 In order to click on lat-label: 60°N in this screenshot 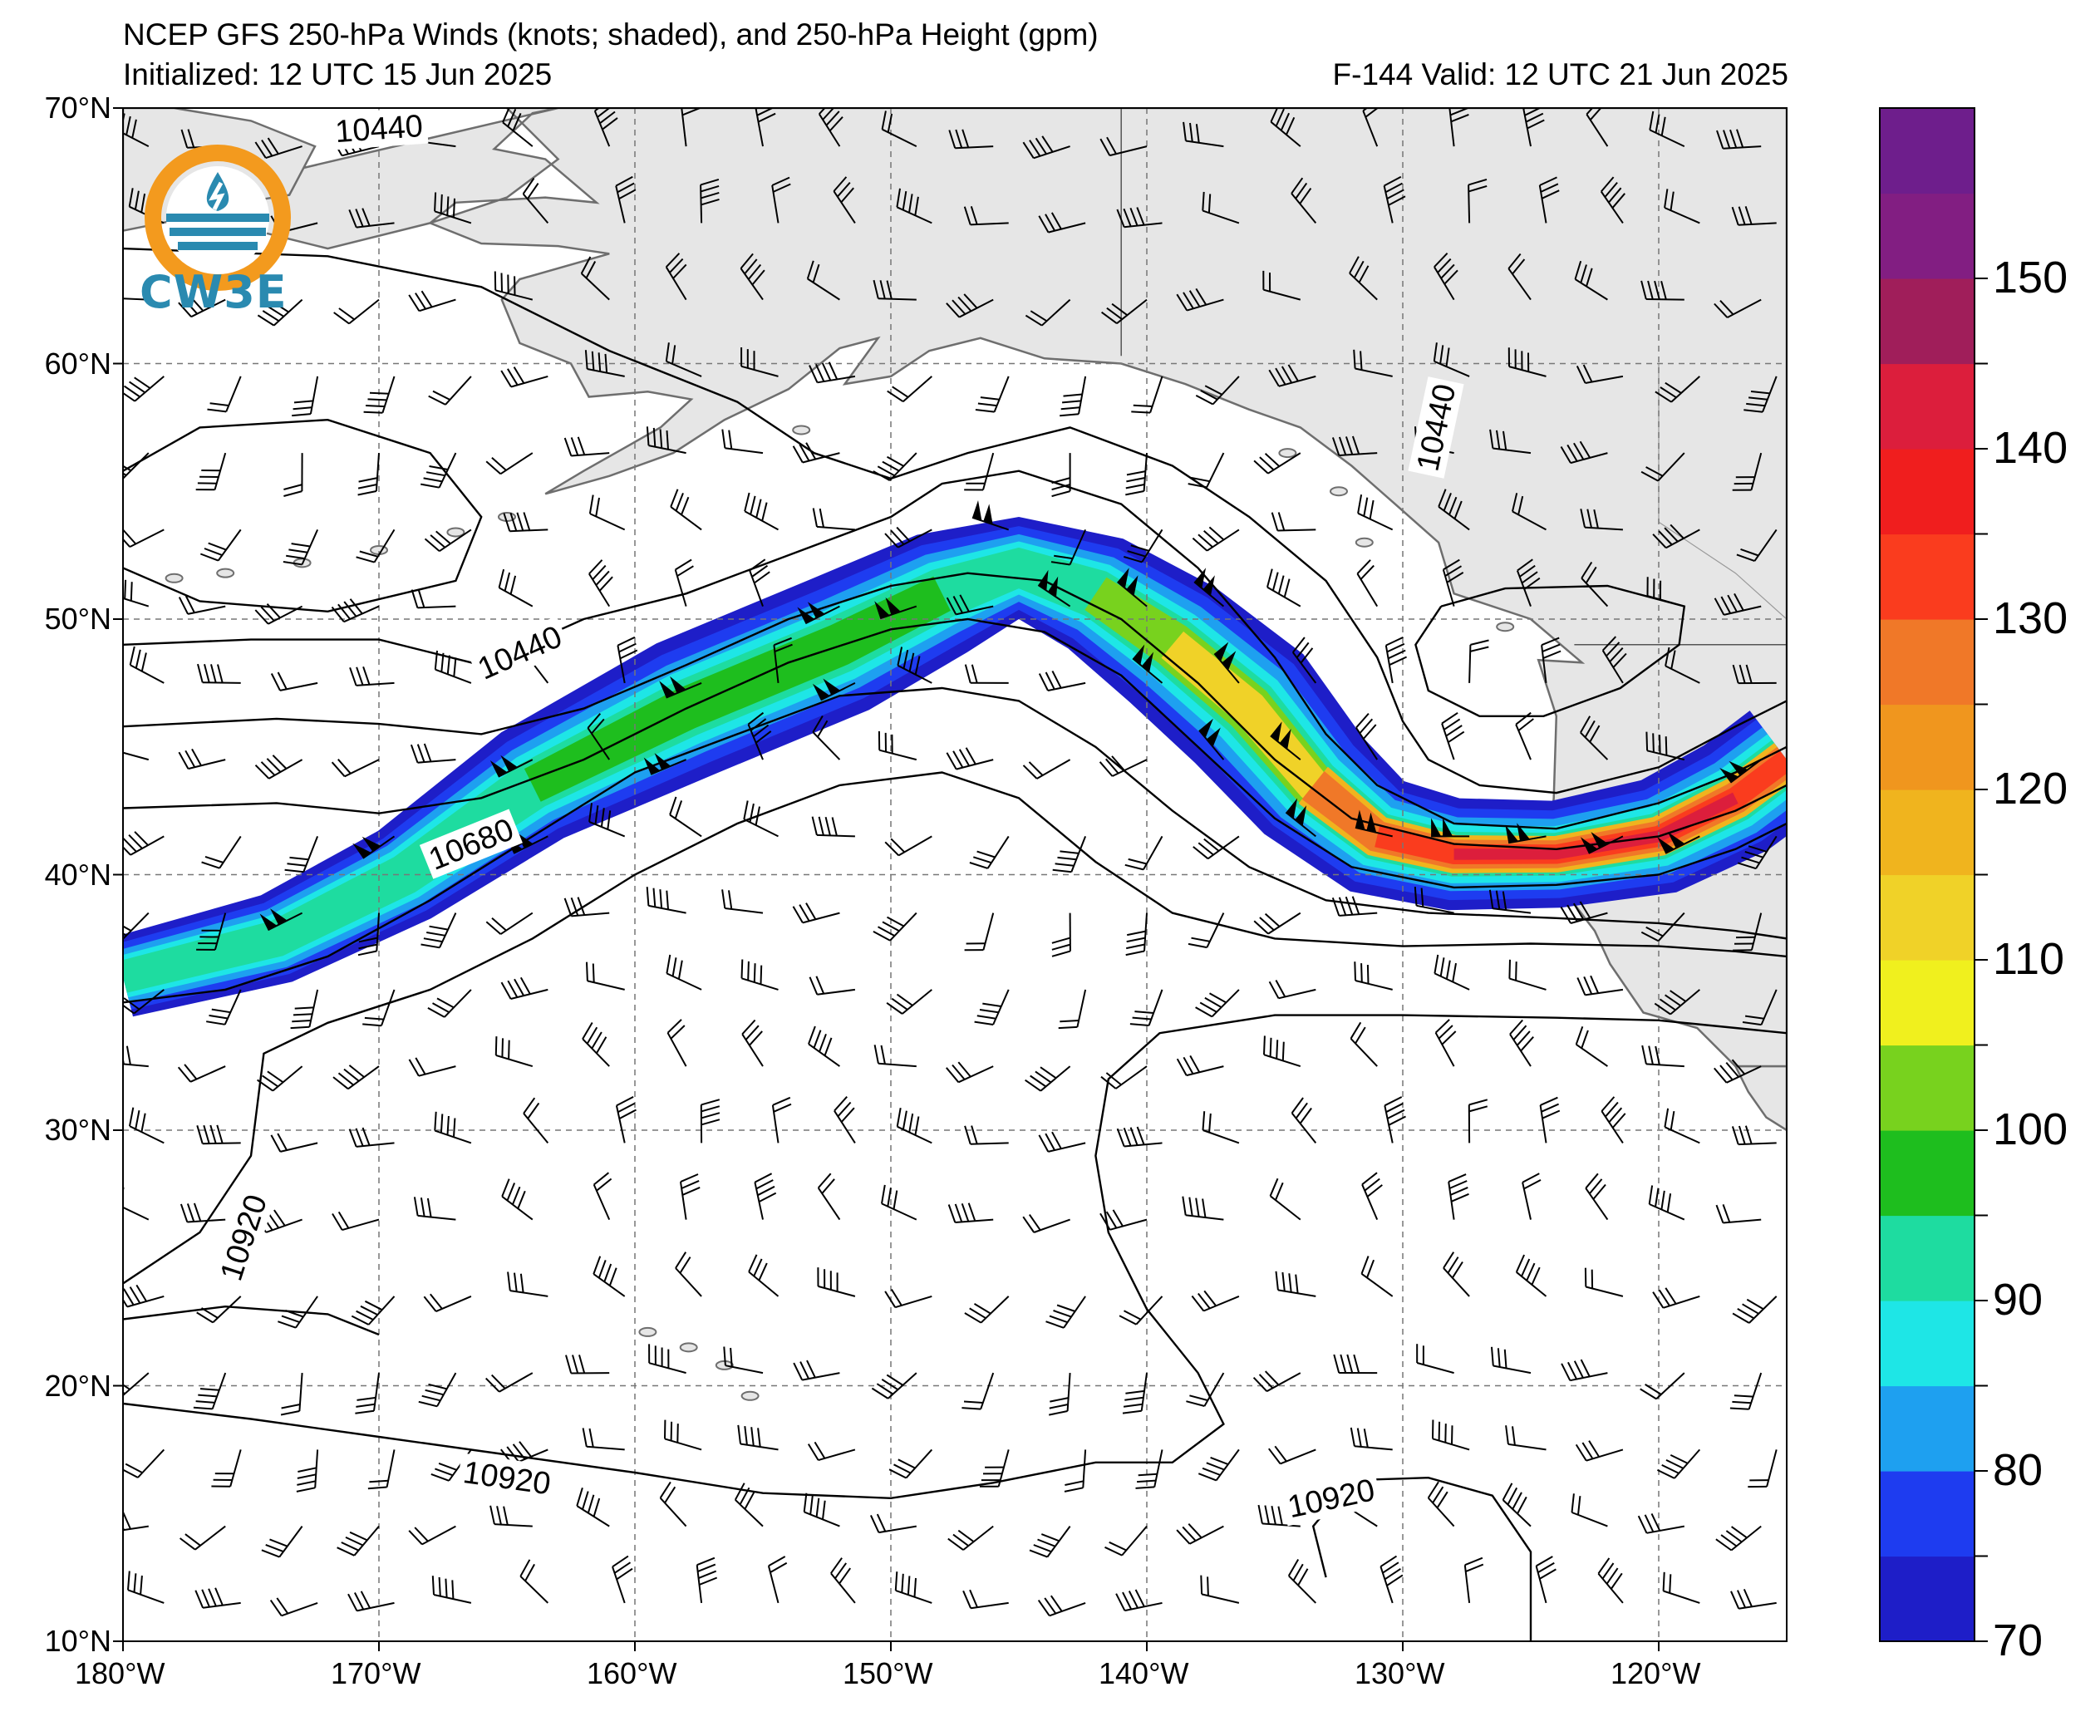, I will do `click(77, 363)`.